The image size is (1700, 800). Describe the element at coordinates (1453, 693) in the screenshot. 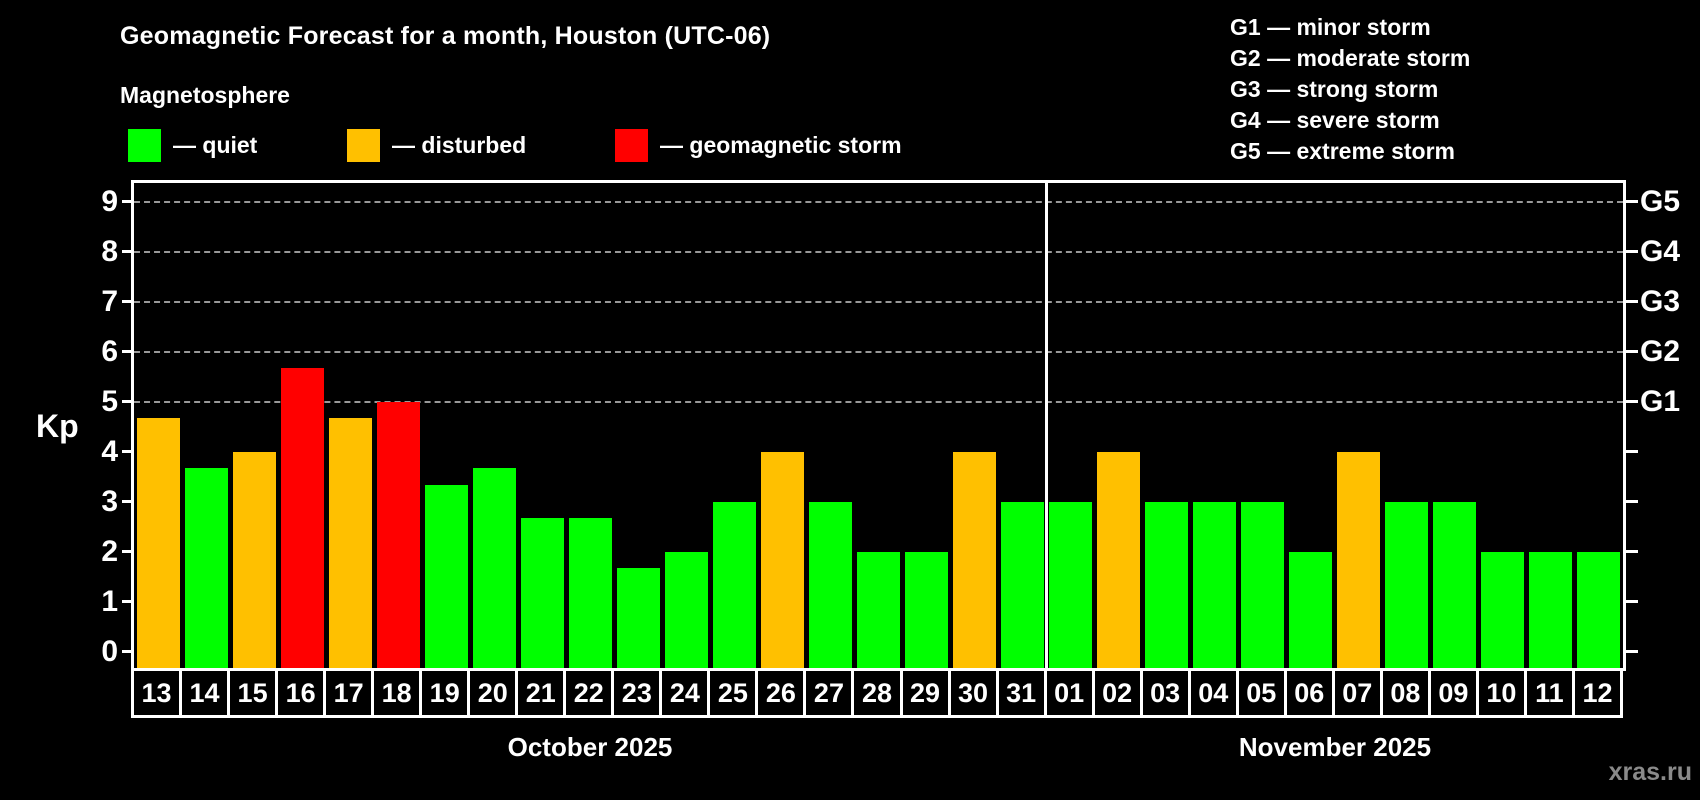

I see `day-label-09: 09` at that location.